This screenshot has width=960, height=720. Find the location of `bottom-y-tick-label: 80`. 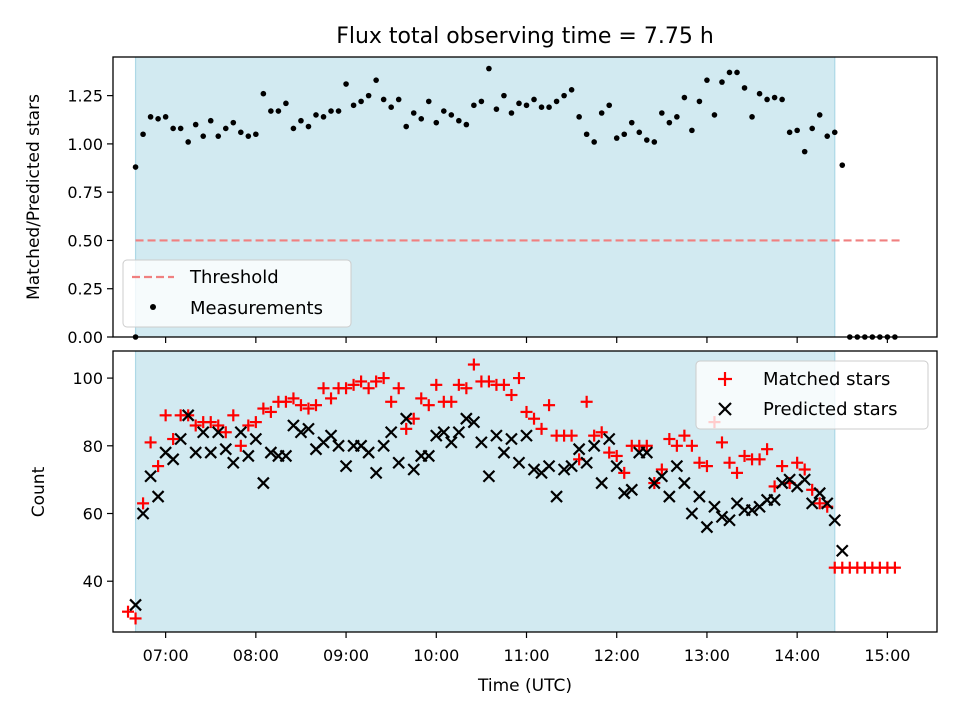

bottom-y-tick-label: 80 is located at coordinates (93, 446).